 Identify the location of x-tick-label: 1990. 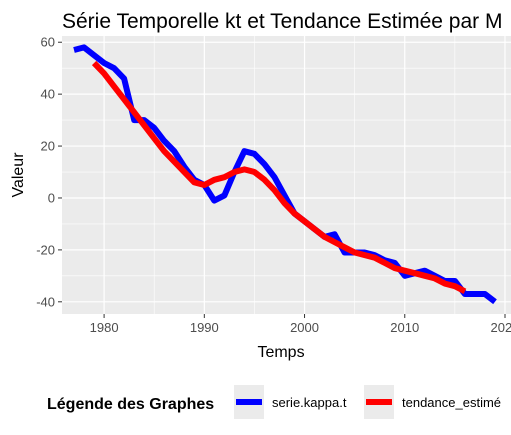
(204, 327).